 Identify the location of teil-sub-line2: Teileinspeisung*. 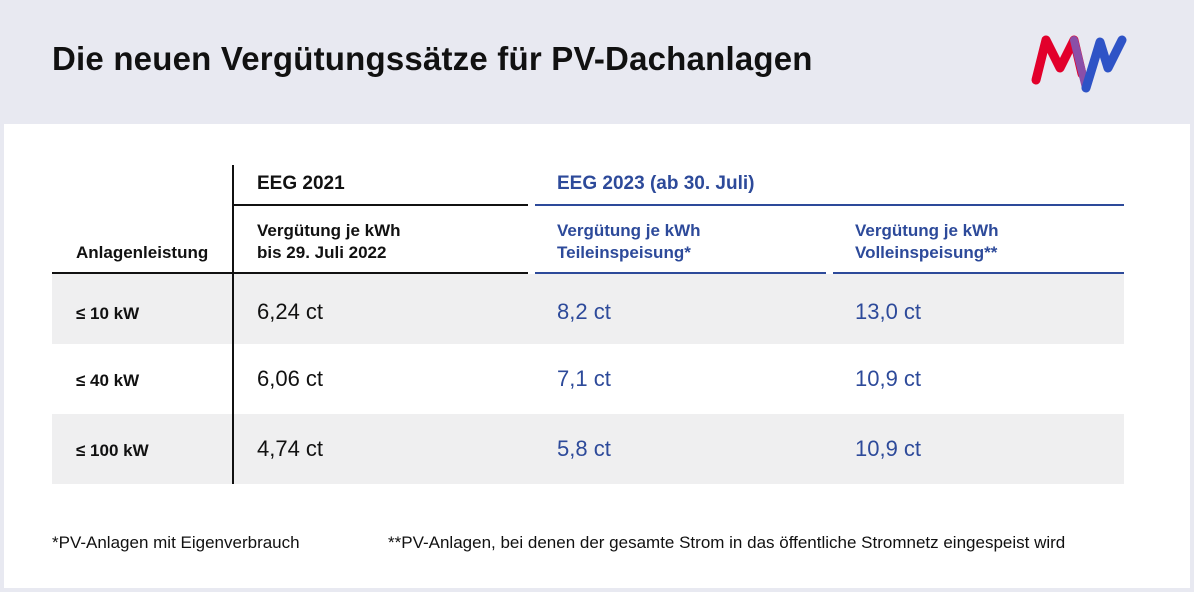
(624, 252).